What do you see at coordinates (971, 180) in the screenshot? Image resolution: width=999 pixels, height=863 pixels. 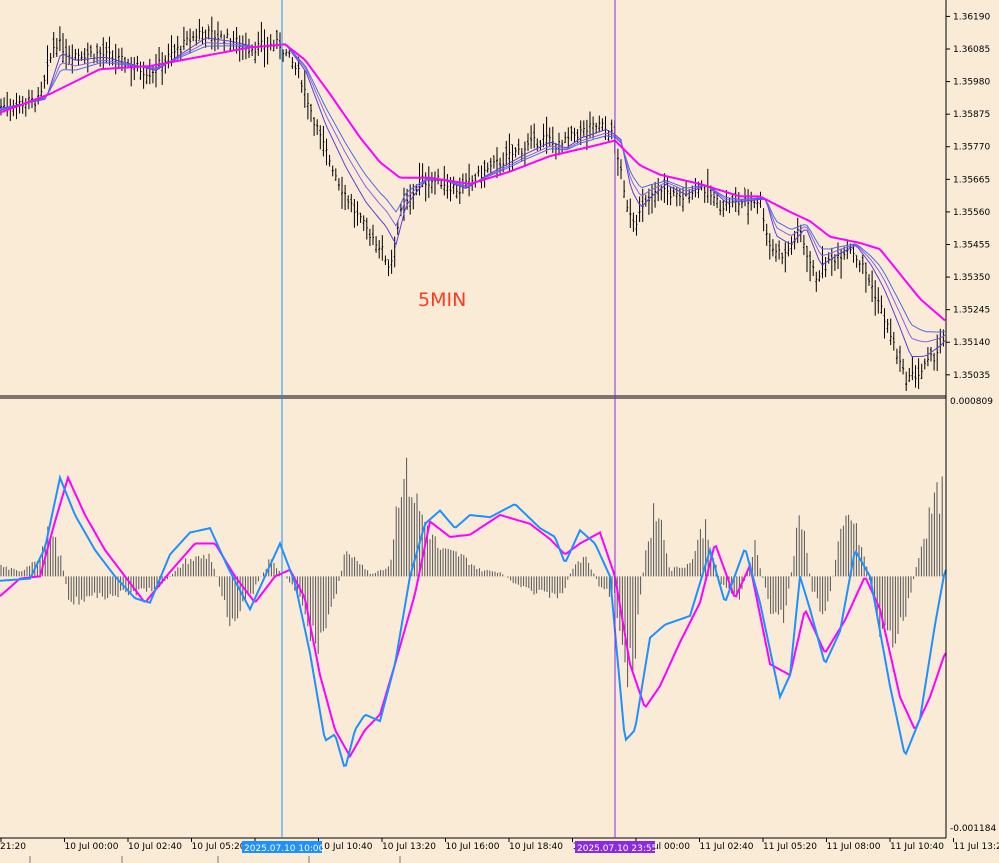 I see `price-tick-label: 1.35665` at bounding box center [971, 180].